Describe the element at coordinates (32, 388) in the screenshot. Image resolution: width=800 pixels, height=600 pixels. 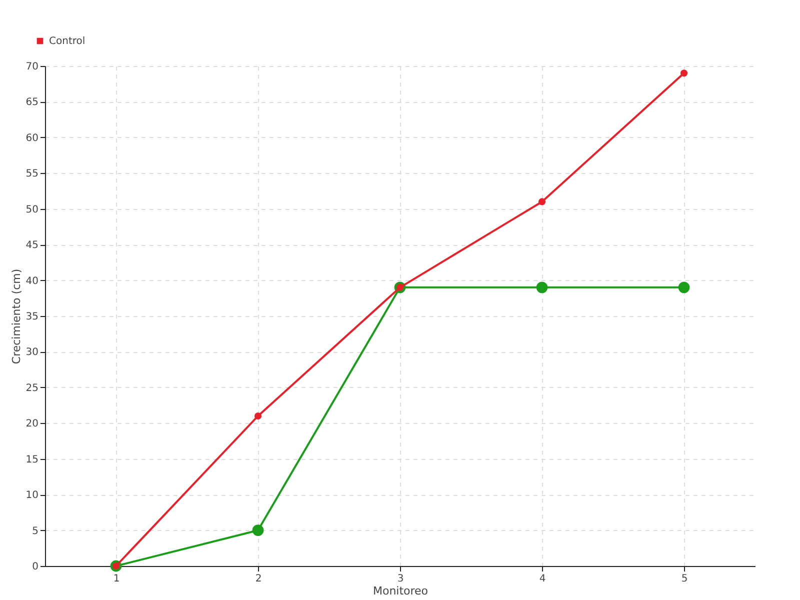
I see `y-tick-label: 25` at that location.